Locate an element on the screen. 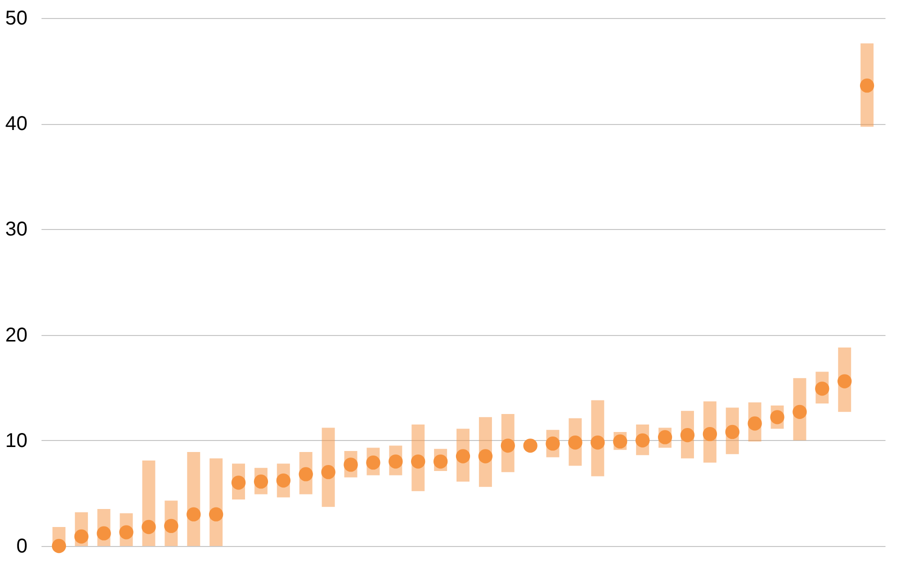 The height and width of the screenshot is (576, 897). y-tick-label: 30 is located at coordinates (16, 229).